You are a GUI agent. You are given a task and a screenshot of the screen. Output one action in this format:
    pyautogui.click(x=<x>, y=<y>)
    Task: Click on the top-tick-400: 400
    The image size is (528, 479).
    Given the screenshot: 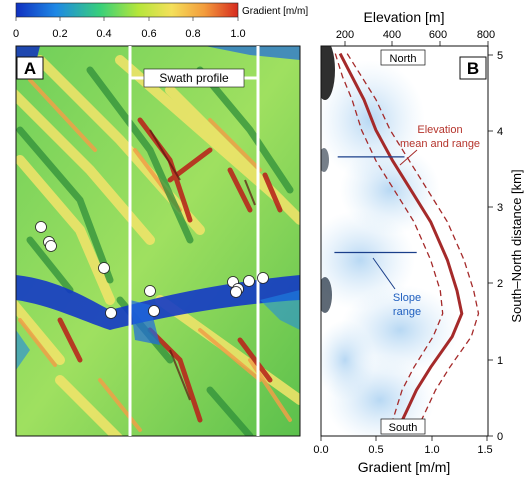 What is the action you would take?
    pyautogui.click(x=392, y=35)
    